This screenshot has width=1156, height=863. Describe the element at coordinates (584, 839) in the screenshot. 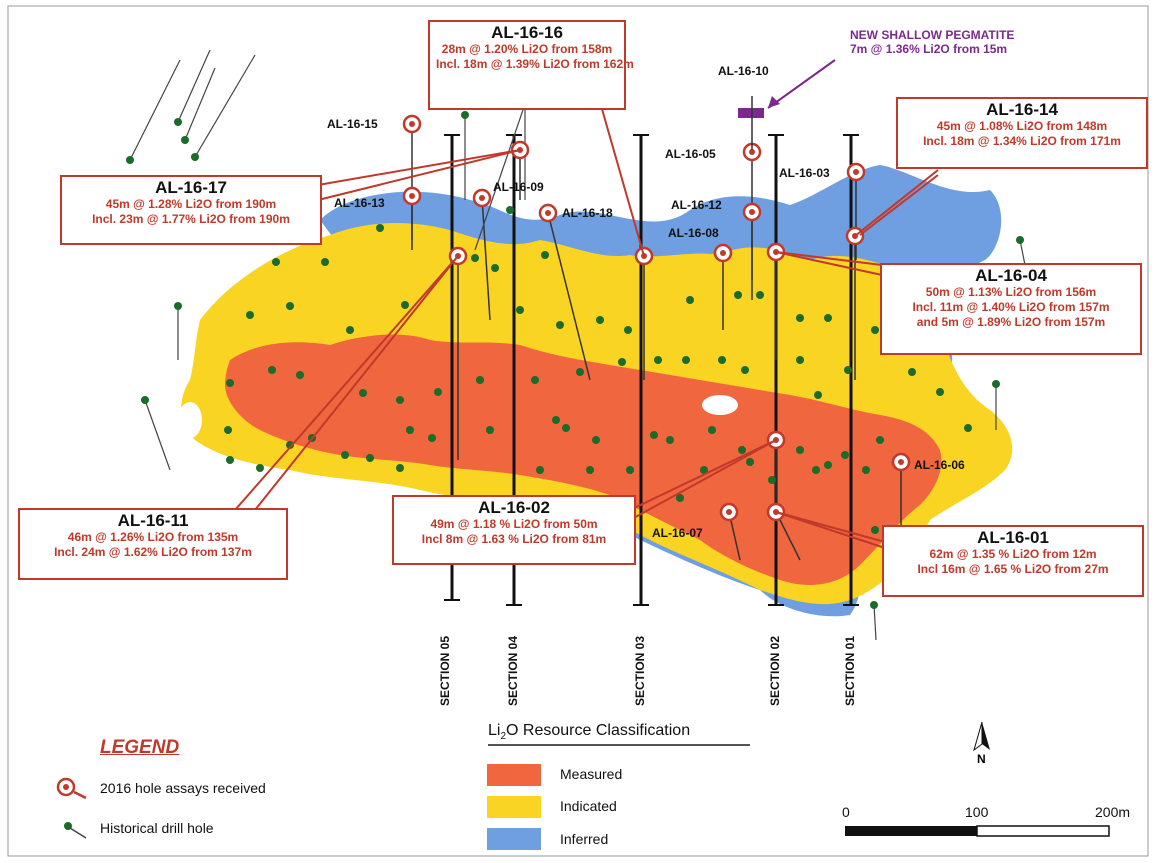

I see `class-inferred-label: Inferred` at that location.